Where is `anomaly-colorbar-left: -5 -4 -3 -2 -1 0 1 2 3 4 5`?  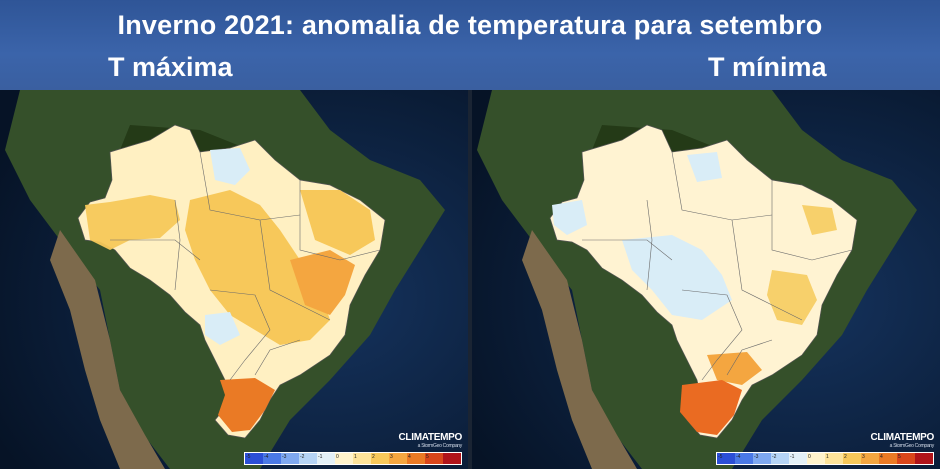 anomaly-colorbar-left: -5 -4 -3 -2 -1 0 1 2 3 4 5 is located at coordinates (353, 458).